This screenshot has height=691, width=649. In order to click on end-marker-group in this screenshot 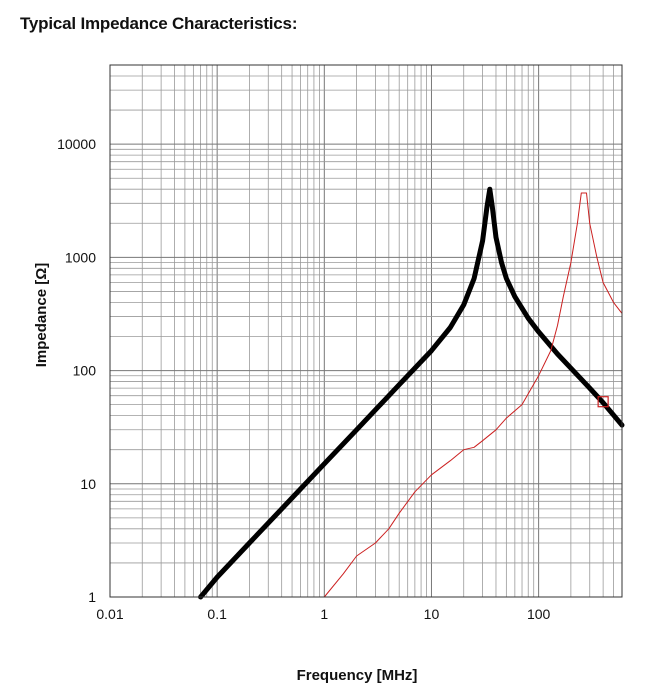, I will do `click(603, 402)`.